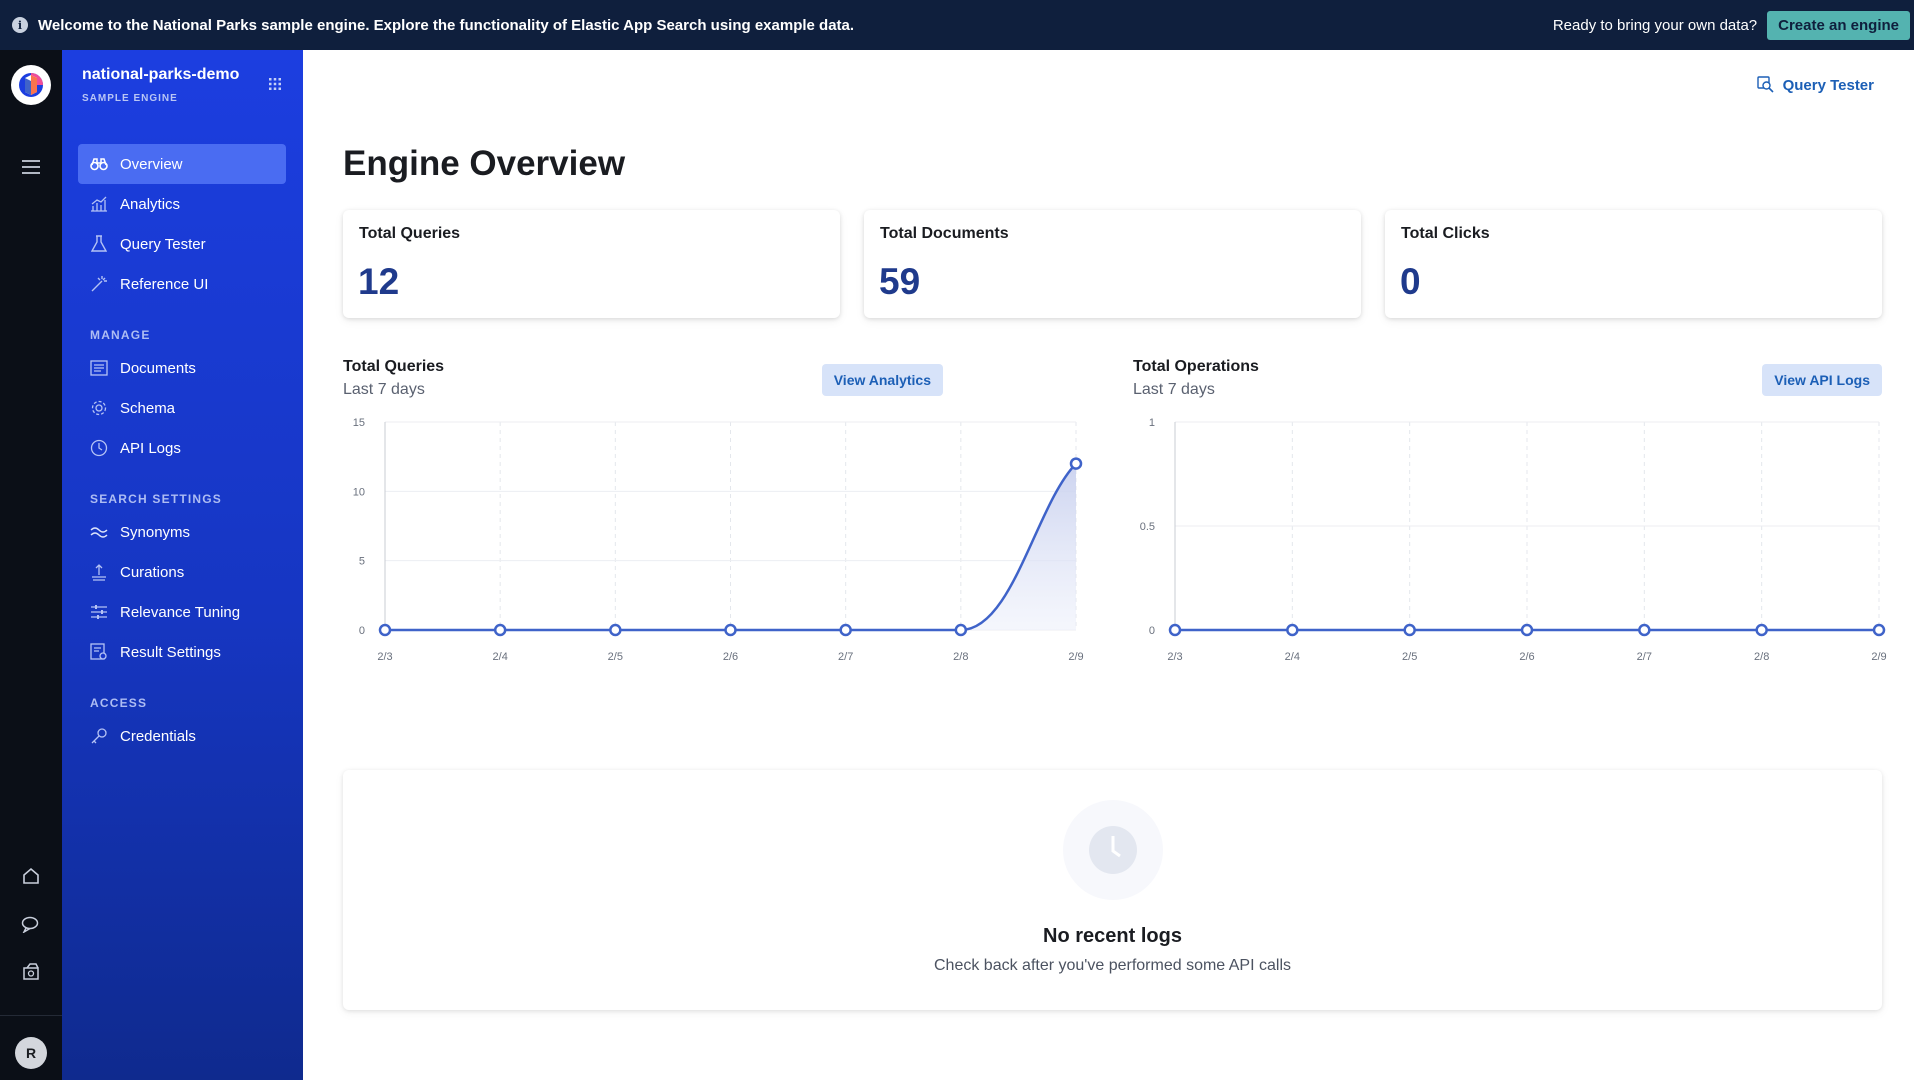 The height and width of the screenshot is (1080, 1914). What do you see at coordinates (31, 924) in the screenshot?
I see `chat-icon` at bounding box center [31, 924].